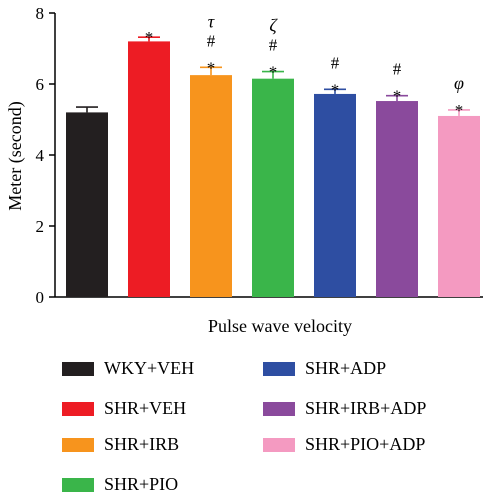 The width and height of the screenshot is (498, 500). I want to click on y-tick-label: 6, so click(40, 84).